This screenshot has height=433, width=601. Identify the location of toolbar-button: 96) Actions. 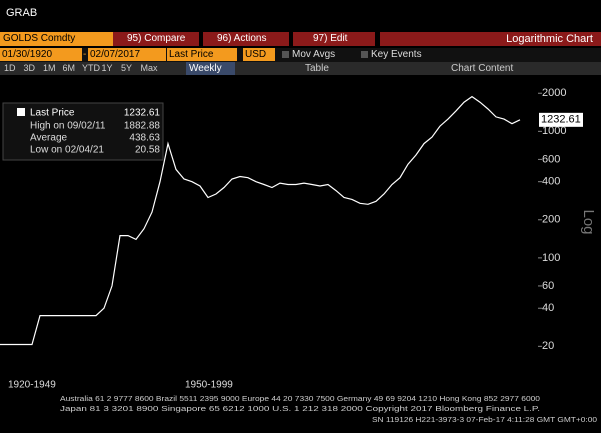
(246, 39).